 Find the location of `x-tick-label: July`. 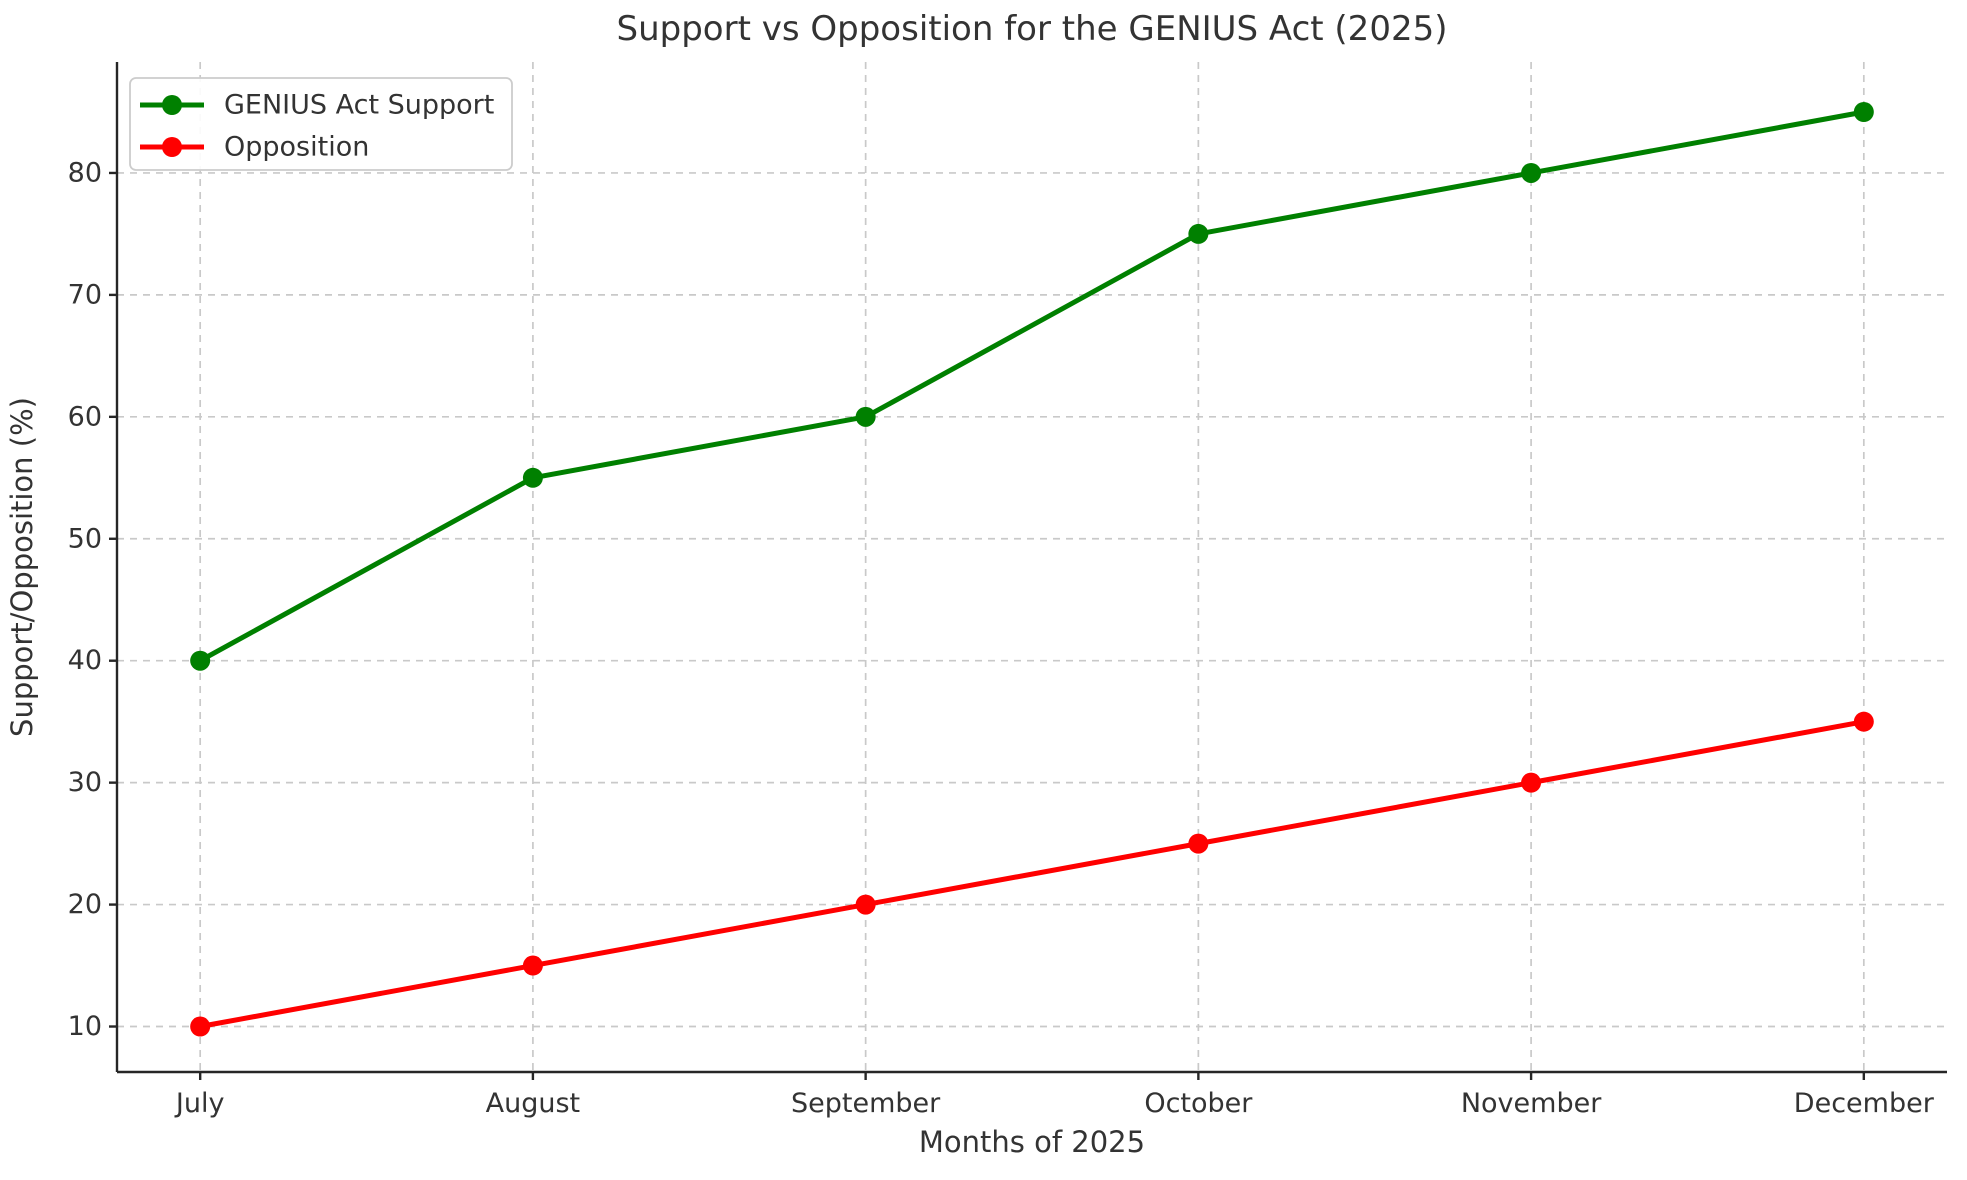

x-tick-label: July is located at coordinates (199, 1103).